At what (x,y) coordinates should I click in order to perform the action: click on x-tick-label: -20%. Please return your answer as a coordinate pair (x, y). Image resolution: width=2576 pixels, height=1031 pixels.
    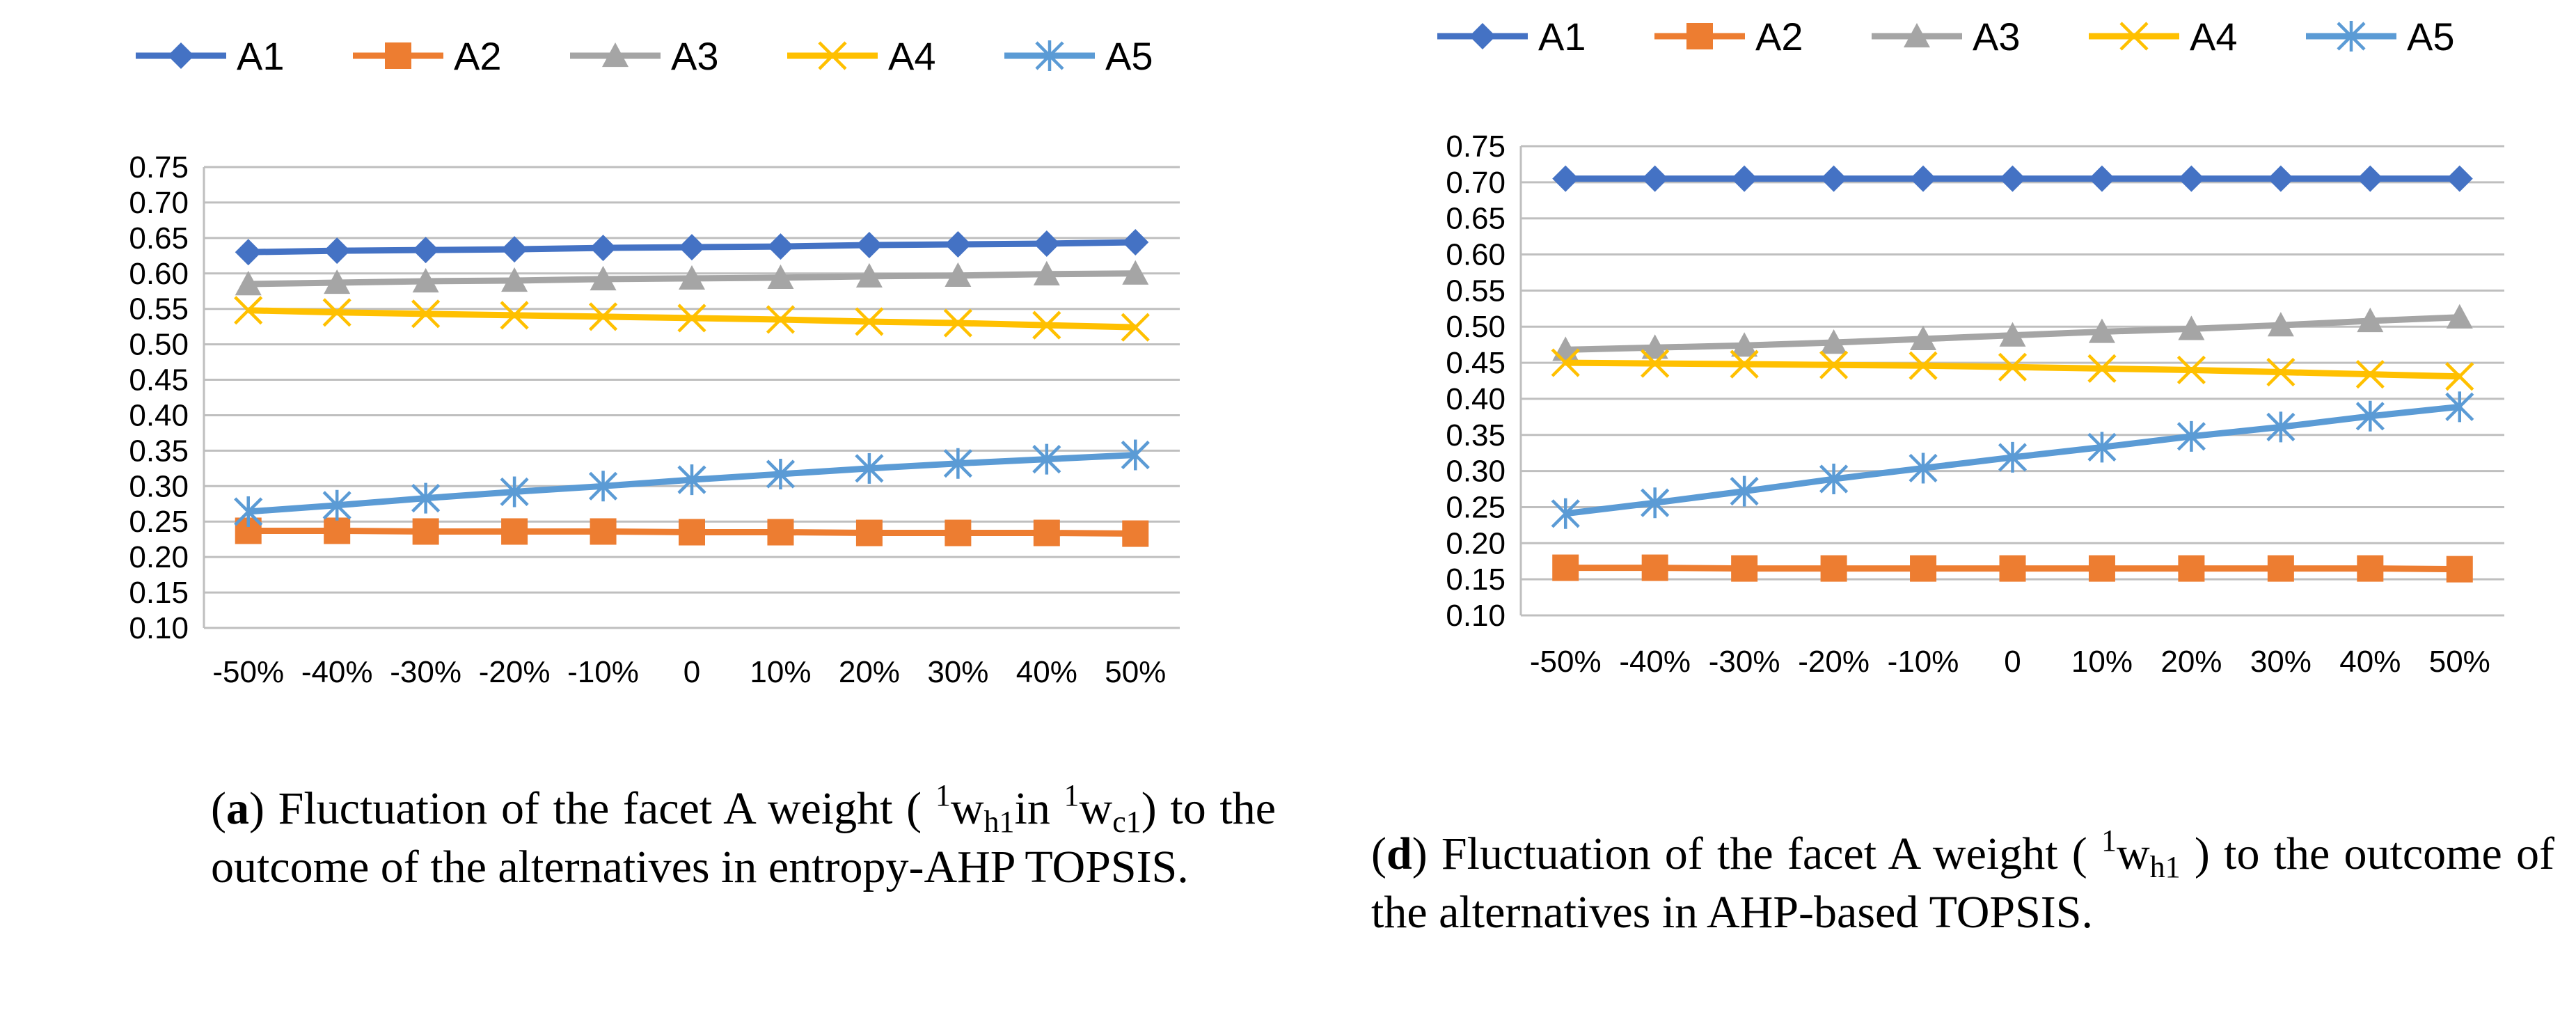
    Looking at the image, I should click on (1834, 662).